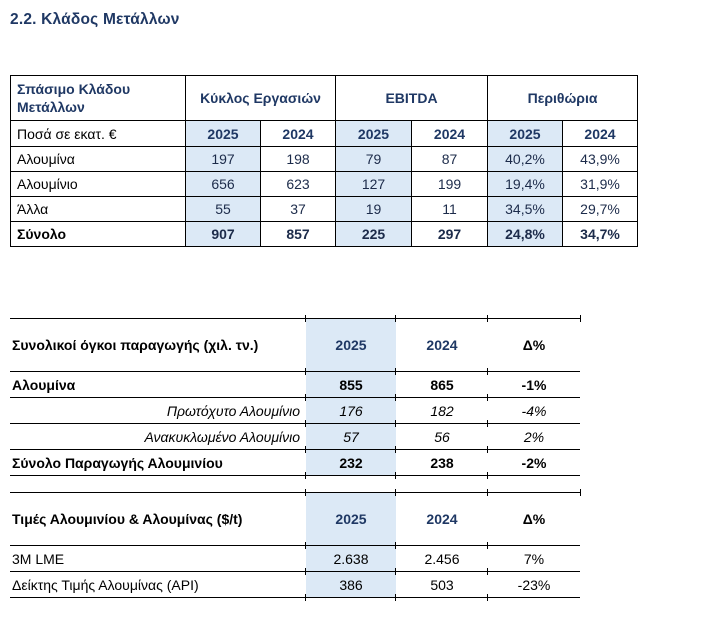  I want to click on column-header-turnover-2025: 2025, so click(223, 133).